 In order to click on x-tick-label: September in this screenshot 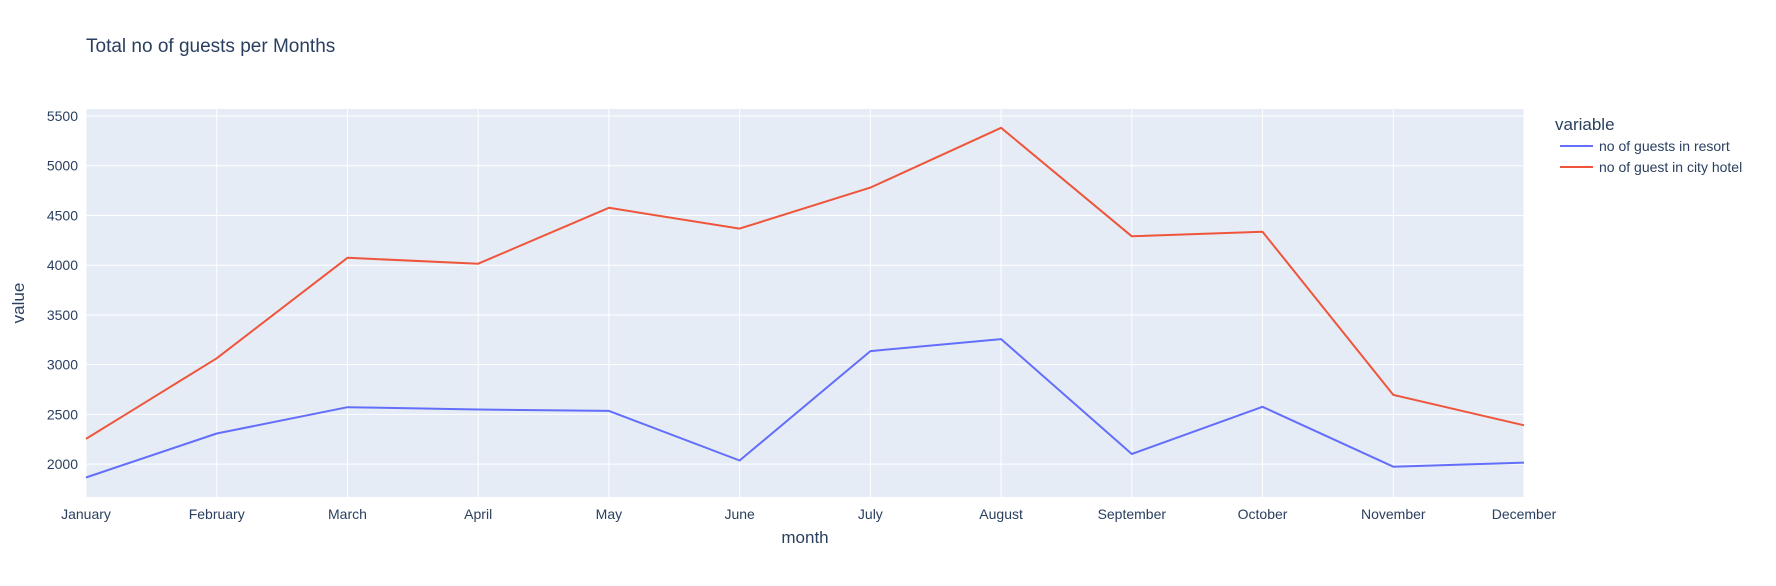, I will do `click(1132, 514)`.